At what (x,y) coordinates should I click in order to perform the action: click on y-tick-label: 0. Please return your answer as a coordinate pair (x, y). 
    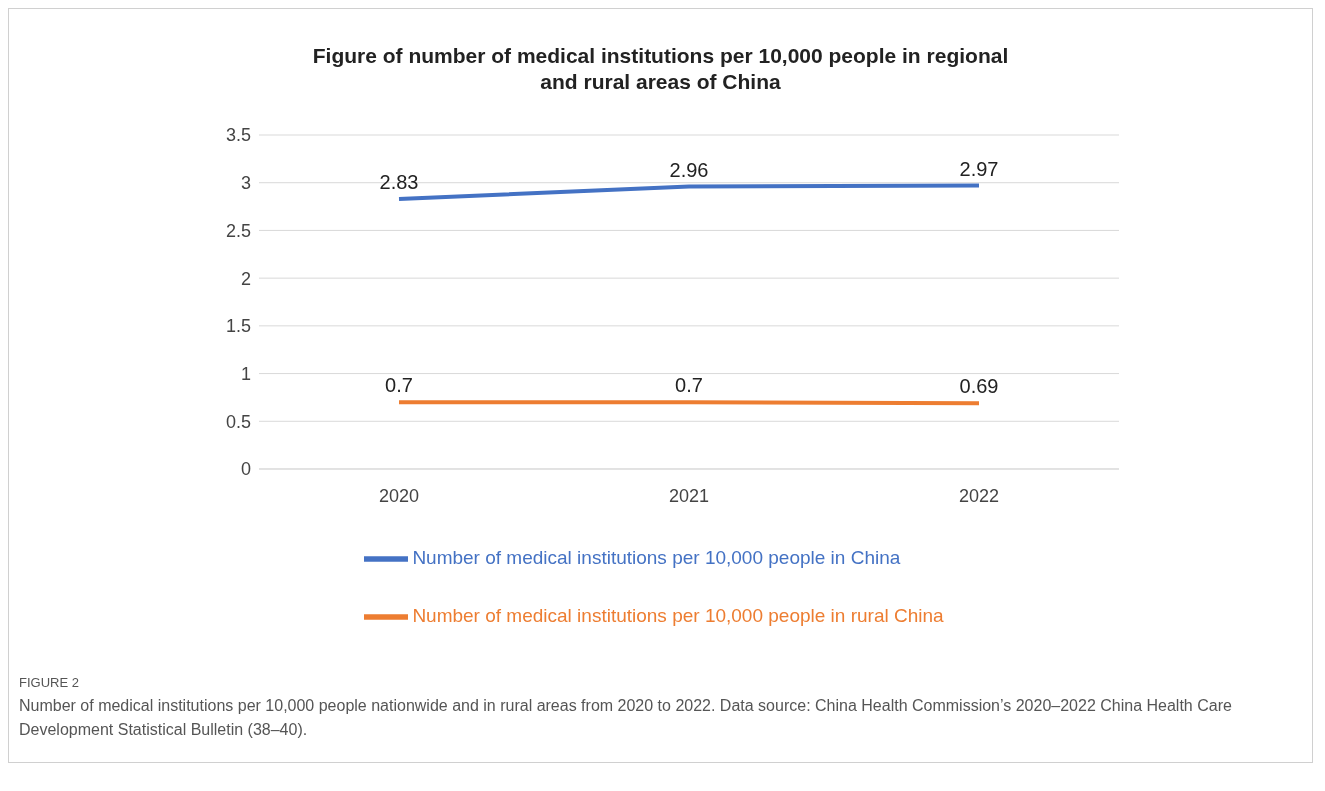
    Looking at the image, I should click on (245, 469).